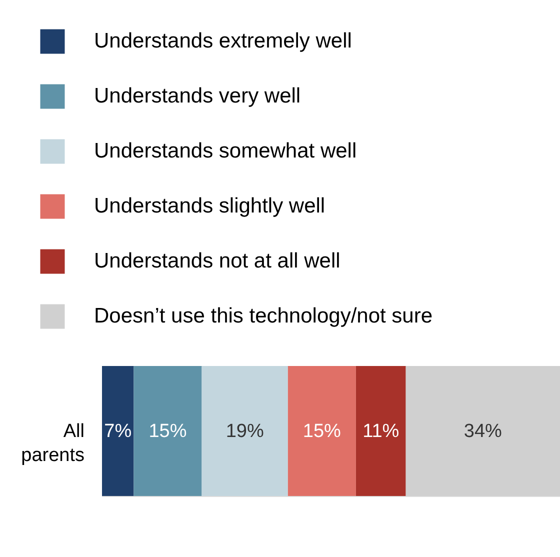  Describe the element at coordinates (210, 206) in the screenshot. I see `legend-label: Understands slightly well` at that location.